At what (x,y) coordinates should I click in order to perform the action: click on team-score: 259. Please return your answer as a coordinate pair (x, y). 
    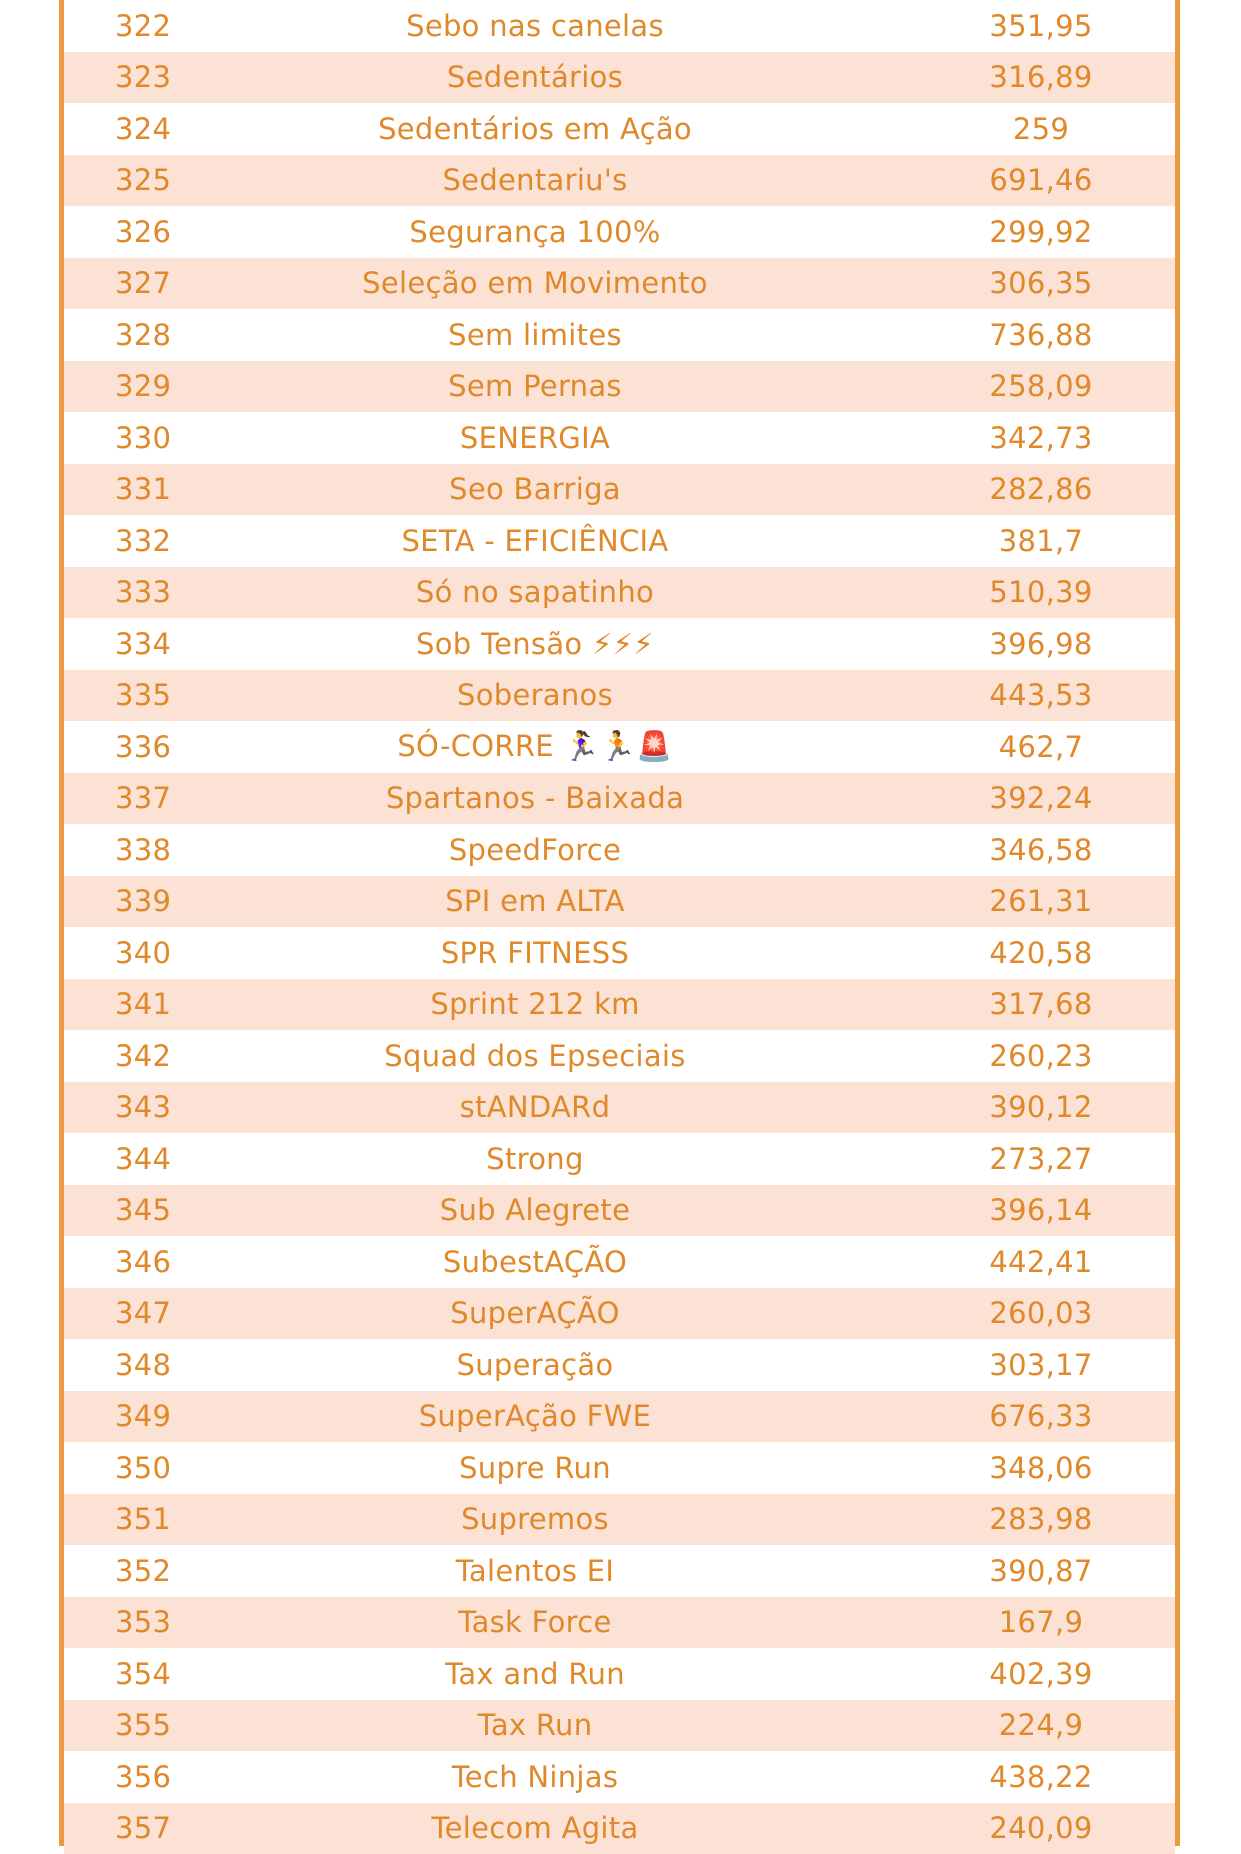
    Looking at the image, I should click on (1041, 129).